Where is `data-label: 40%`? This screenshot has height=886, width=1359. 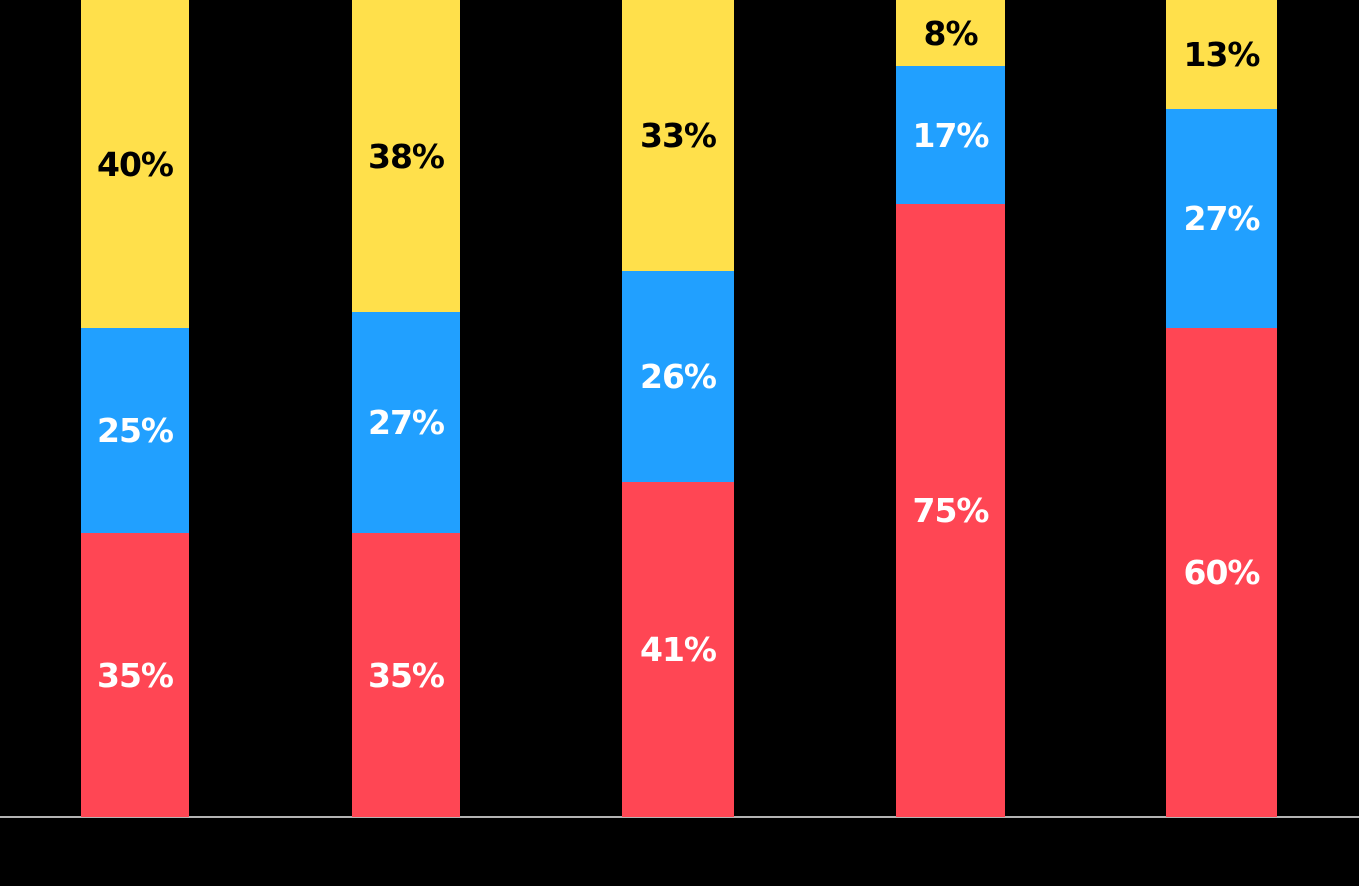 data-label: 40% is located at coordinates (135, 164).